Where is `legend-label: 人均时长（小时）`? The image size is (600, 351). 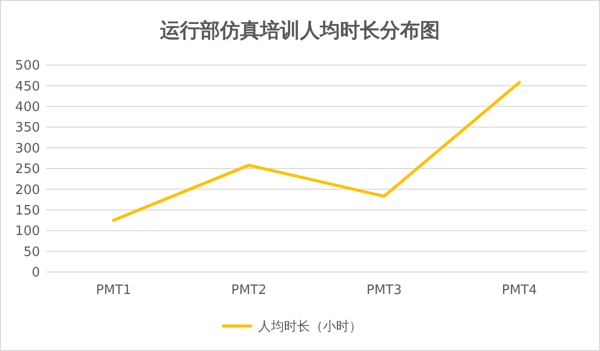 legend-label: 人均时长（小时） is located at coordinates (310, 327).